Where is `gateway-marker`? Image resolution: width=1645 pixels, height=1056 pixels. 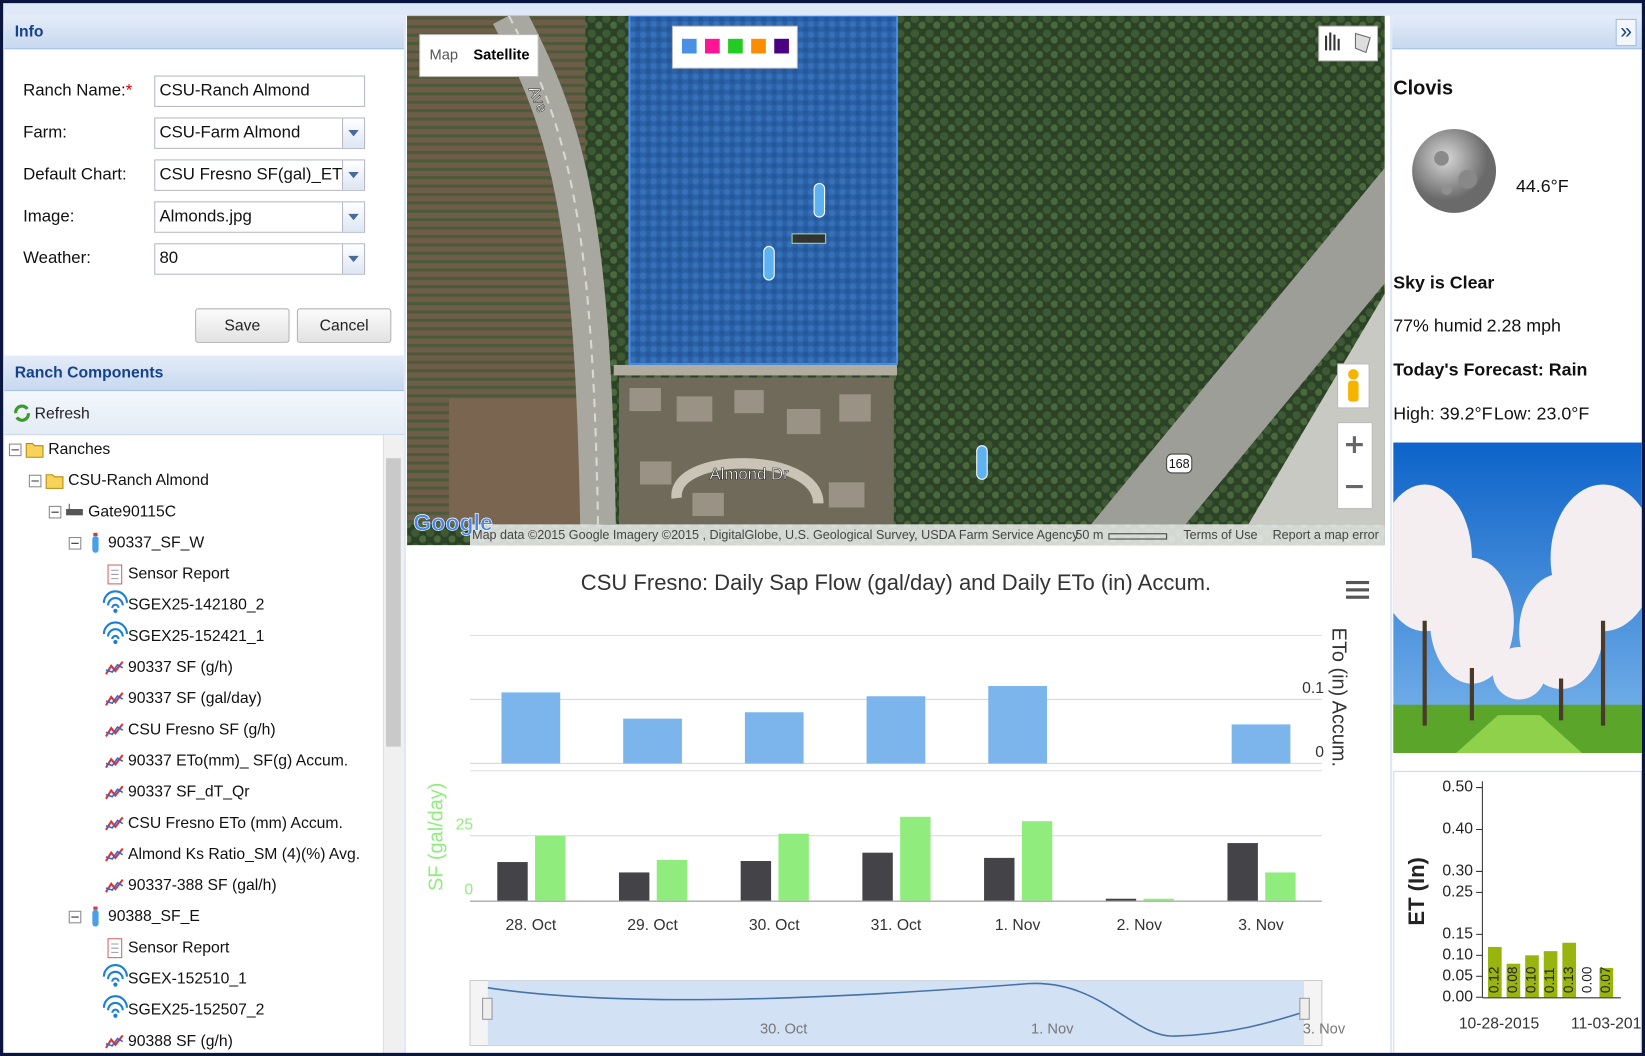
gateway-marker is located at coordinates (809, 238).